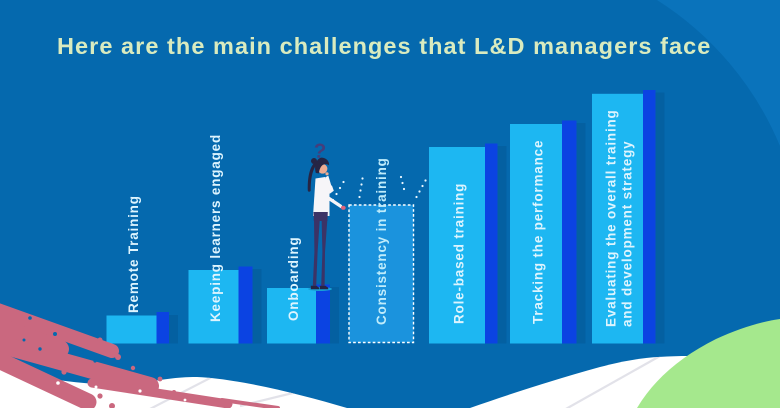 This screenshot has height=408, width=780. I want to click on svg-text: Keeping learners engaged, so click(215, 228).